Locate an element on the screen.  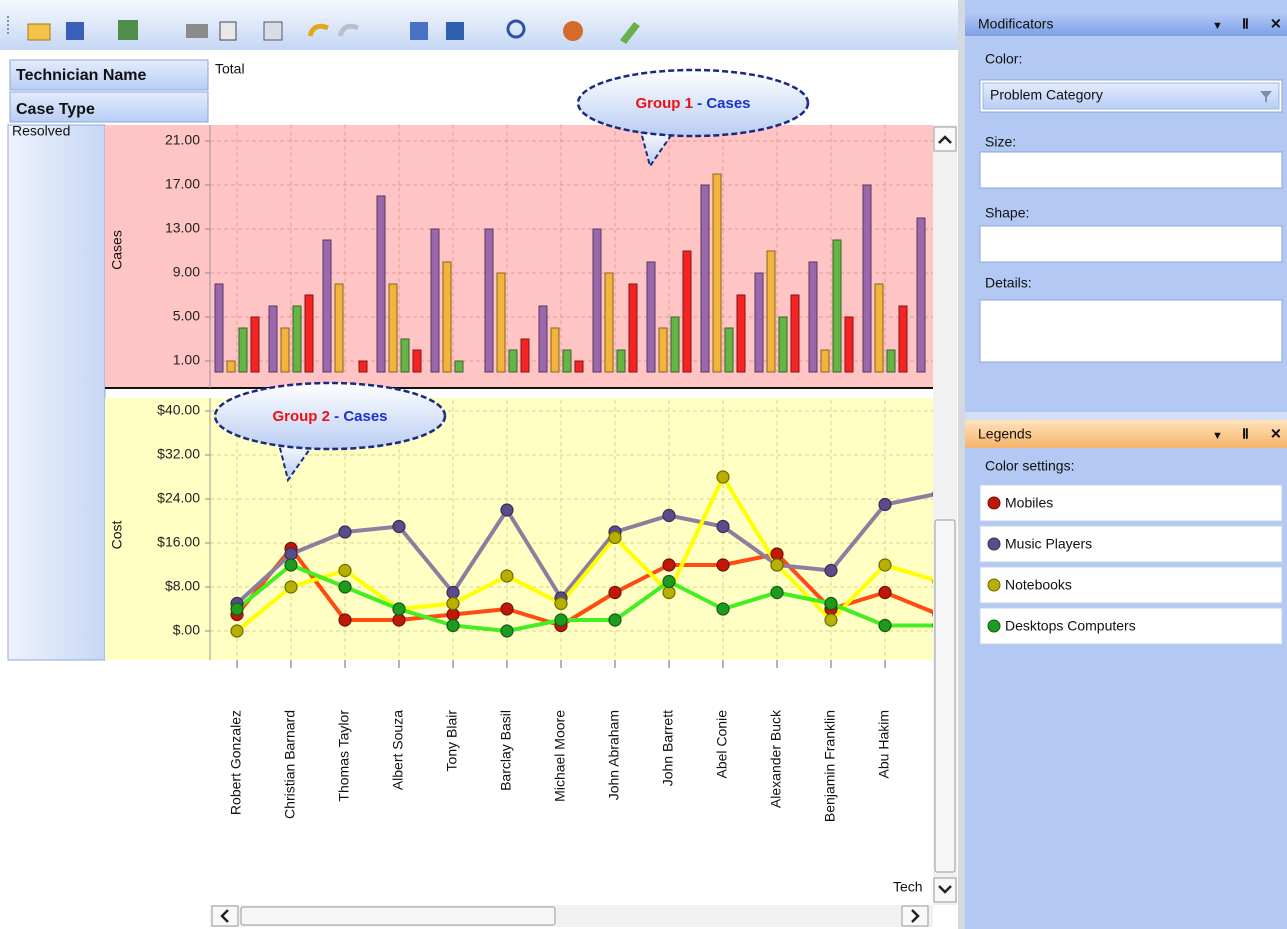
total-label: Total is located at coordinates (230, 69).